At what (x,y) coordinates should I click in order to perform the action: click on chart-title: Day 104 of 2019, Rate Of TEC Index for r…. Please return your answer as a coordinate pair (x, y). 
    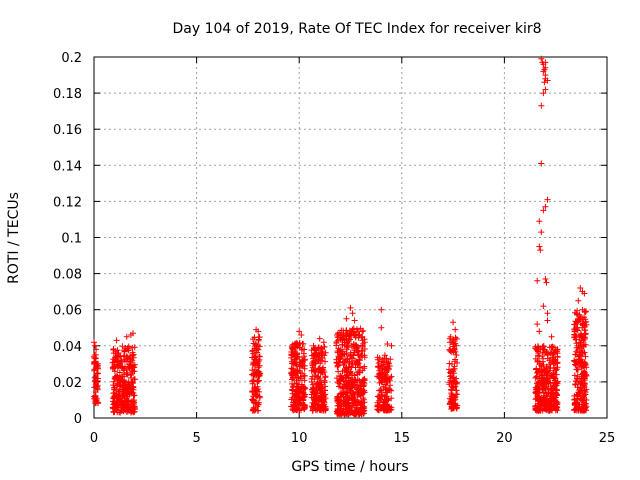
    Looking at the image, I should click on (356, 29).